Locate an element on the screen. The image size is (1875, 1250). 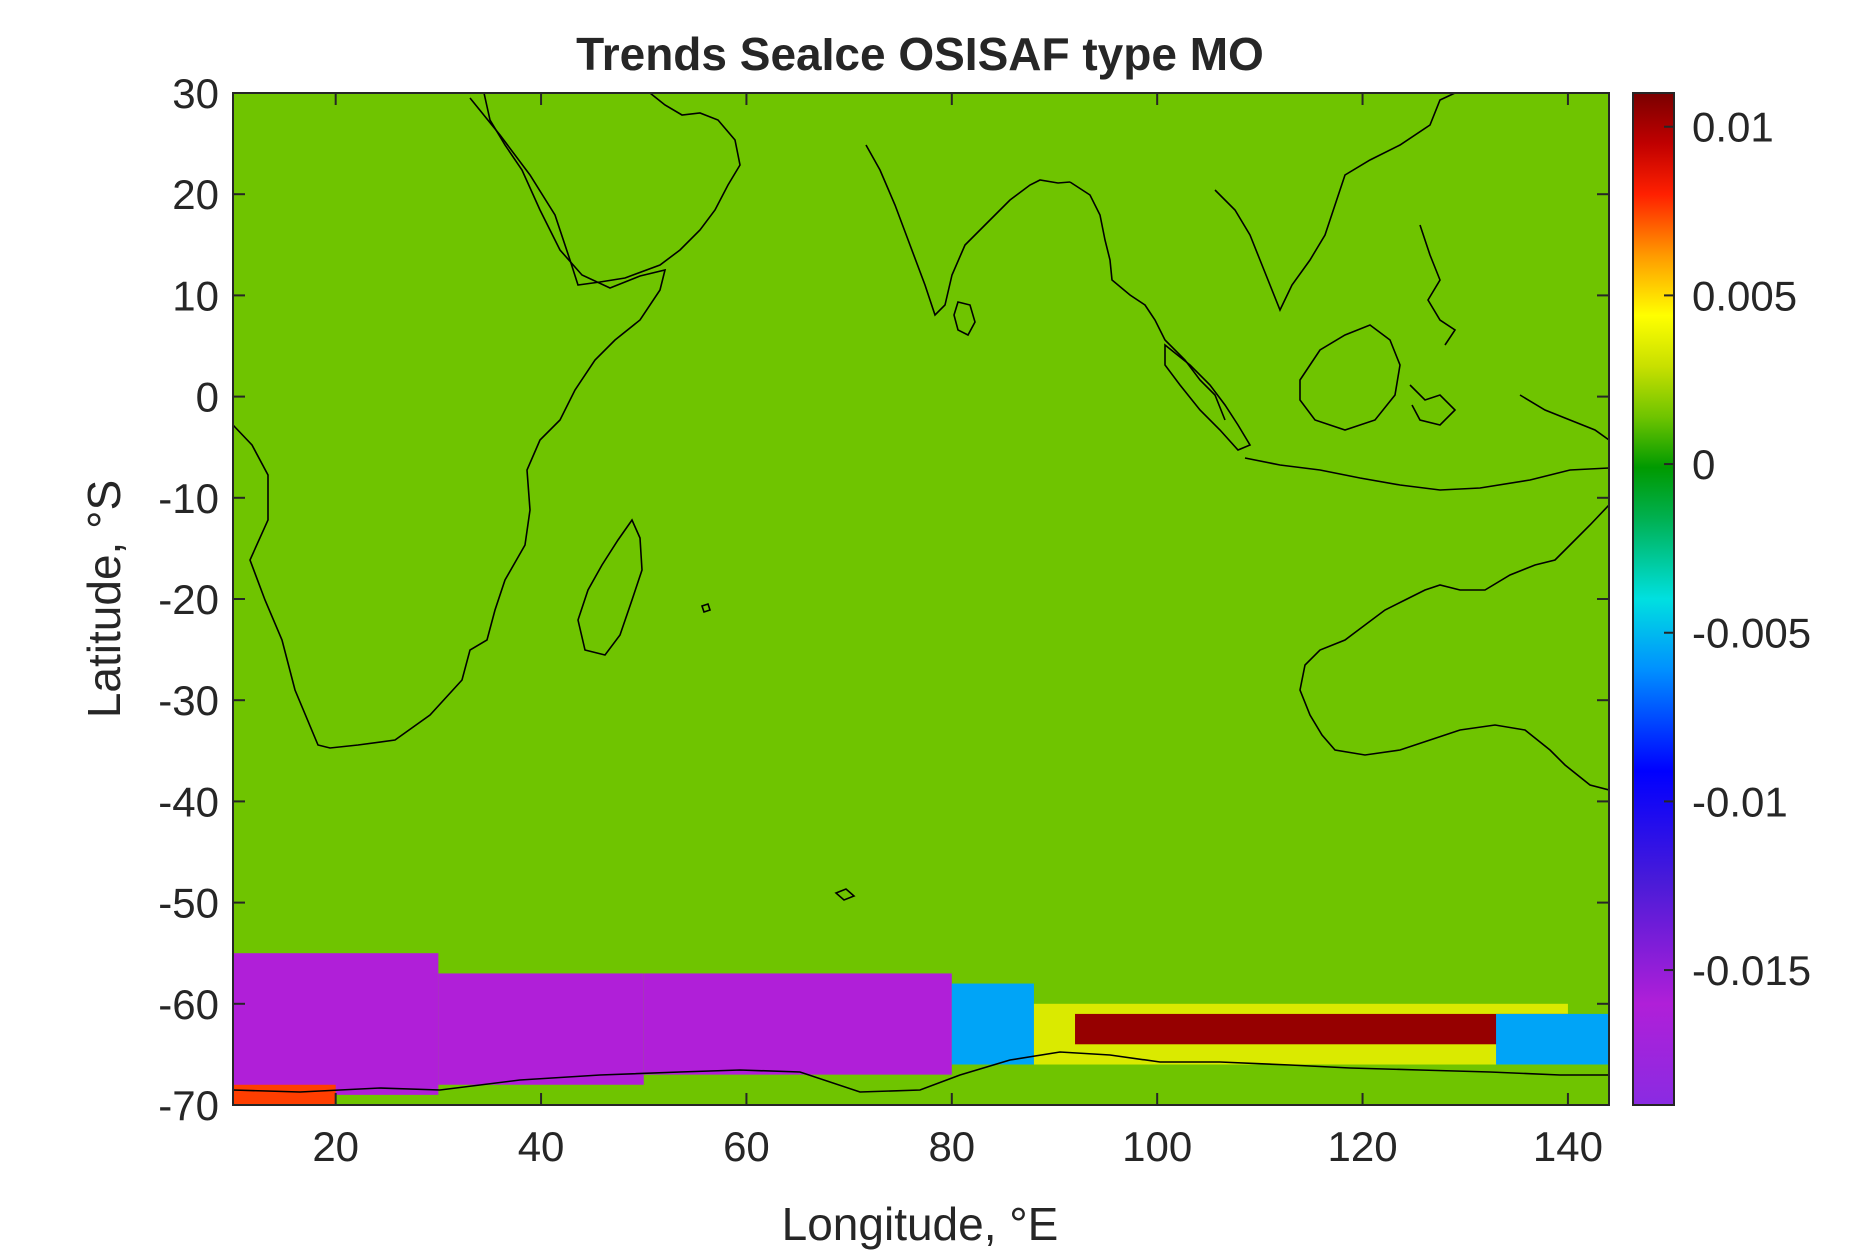
coastline-new-guinea is located at coordinates (1564, 417).